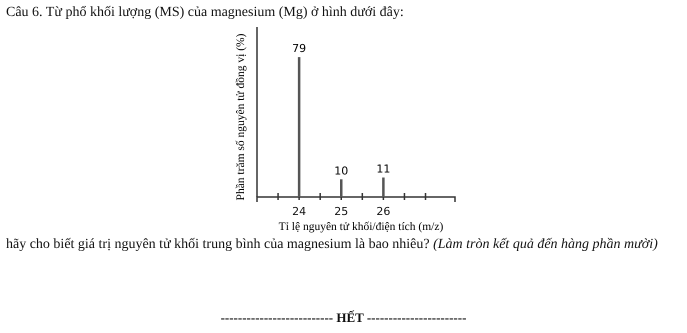  What do you see at coordinates (344, 318) in the screenshot?
I see `text: -------------------------- HẾT -----------------------` at bounding box center [344, 318].